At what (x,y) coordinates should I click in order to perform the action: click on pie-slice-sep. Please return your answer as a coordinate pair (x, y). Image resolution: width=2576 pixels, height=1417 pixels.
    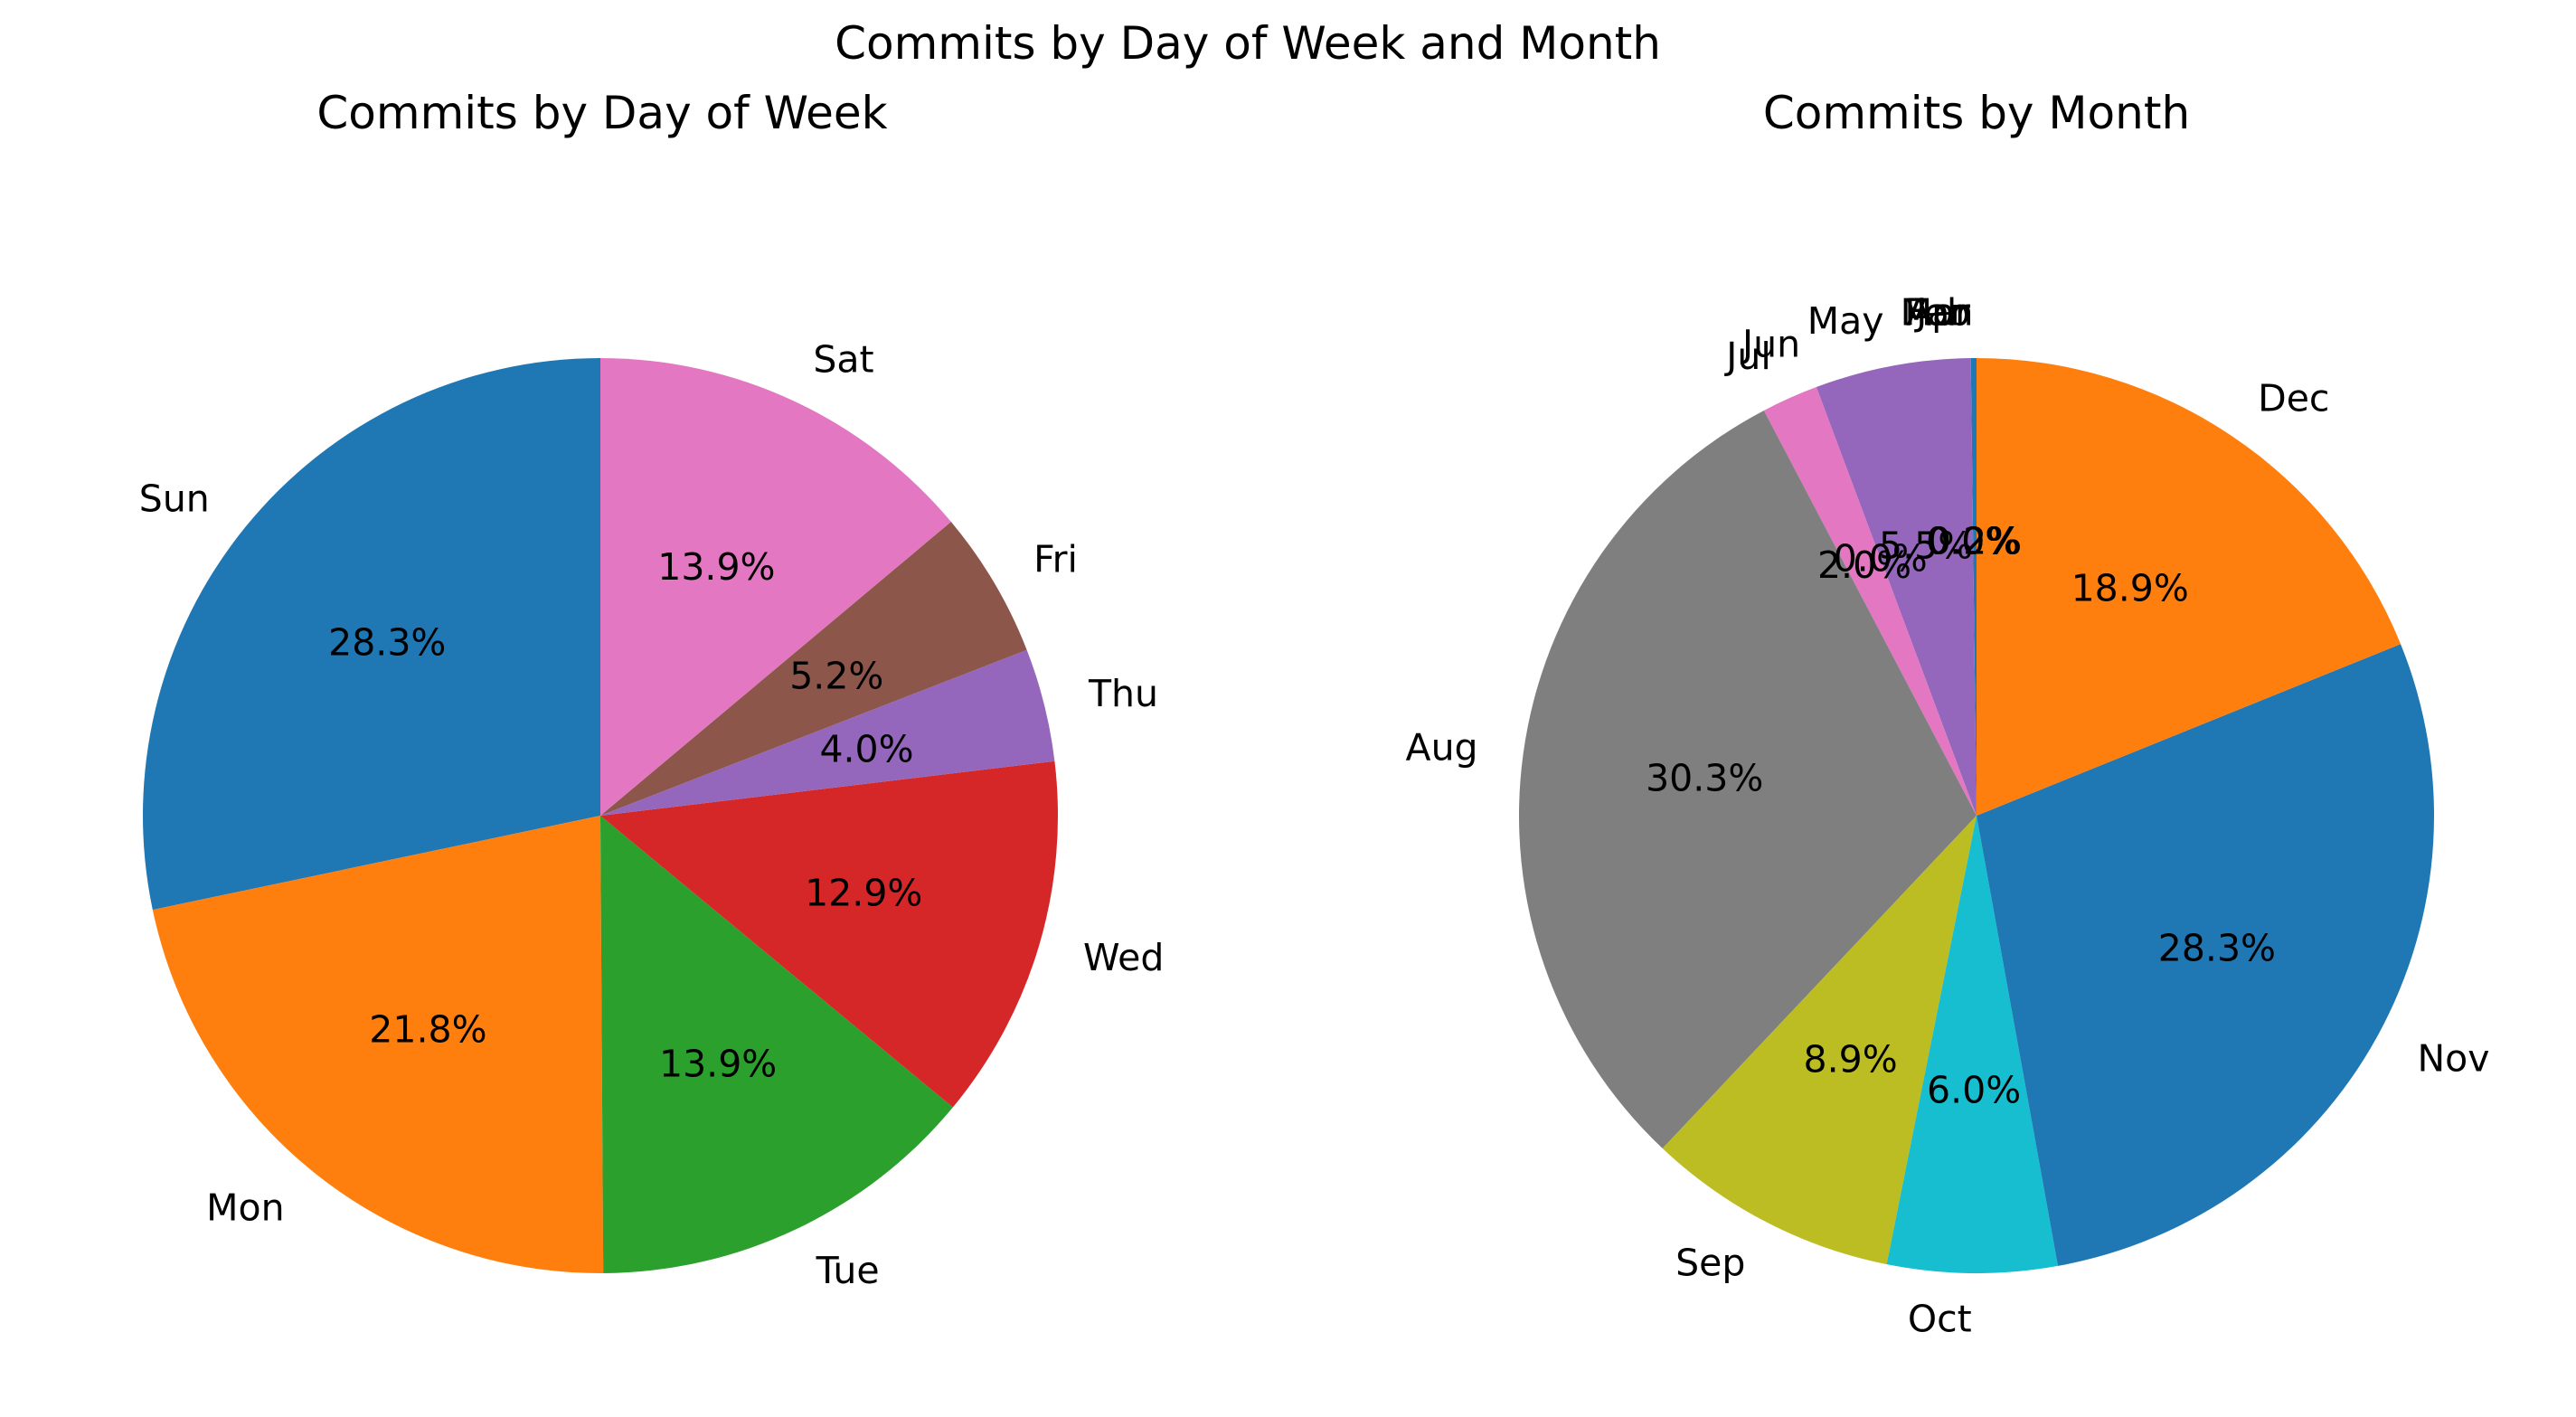
    Looking at the image, I should click on (1819, 1040).